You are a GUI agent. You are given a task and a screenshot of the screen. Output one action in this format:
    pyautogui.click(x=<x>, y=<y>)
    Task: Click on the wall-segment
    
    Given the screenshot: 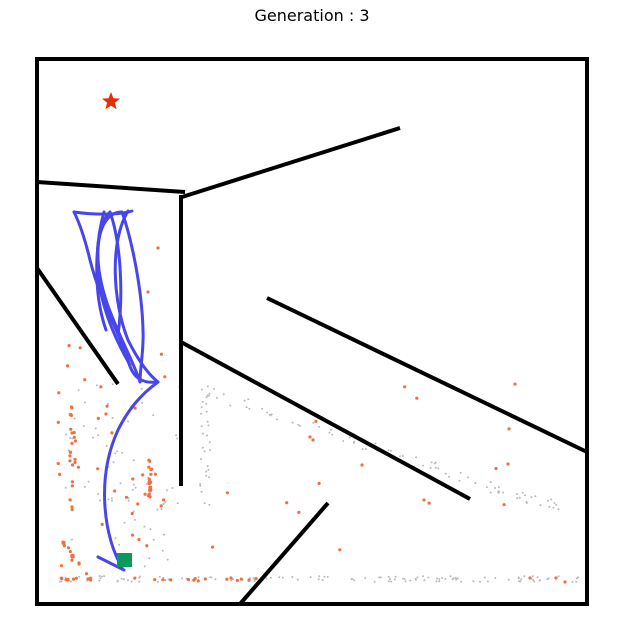 What is the action you would take?
    pyautogui.click(x=427, y=375)
    